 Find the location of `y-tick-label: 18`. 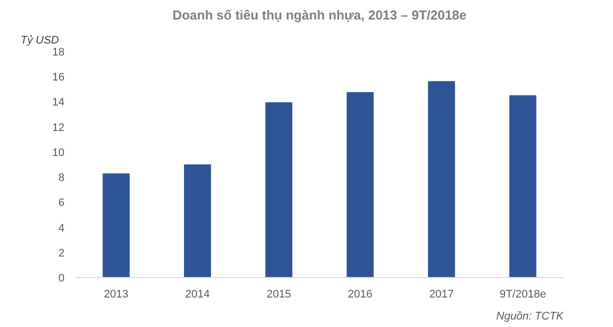

y-tick-label: 18 is located at coordinates (58, 52).